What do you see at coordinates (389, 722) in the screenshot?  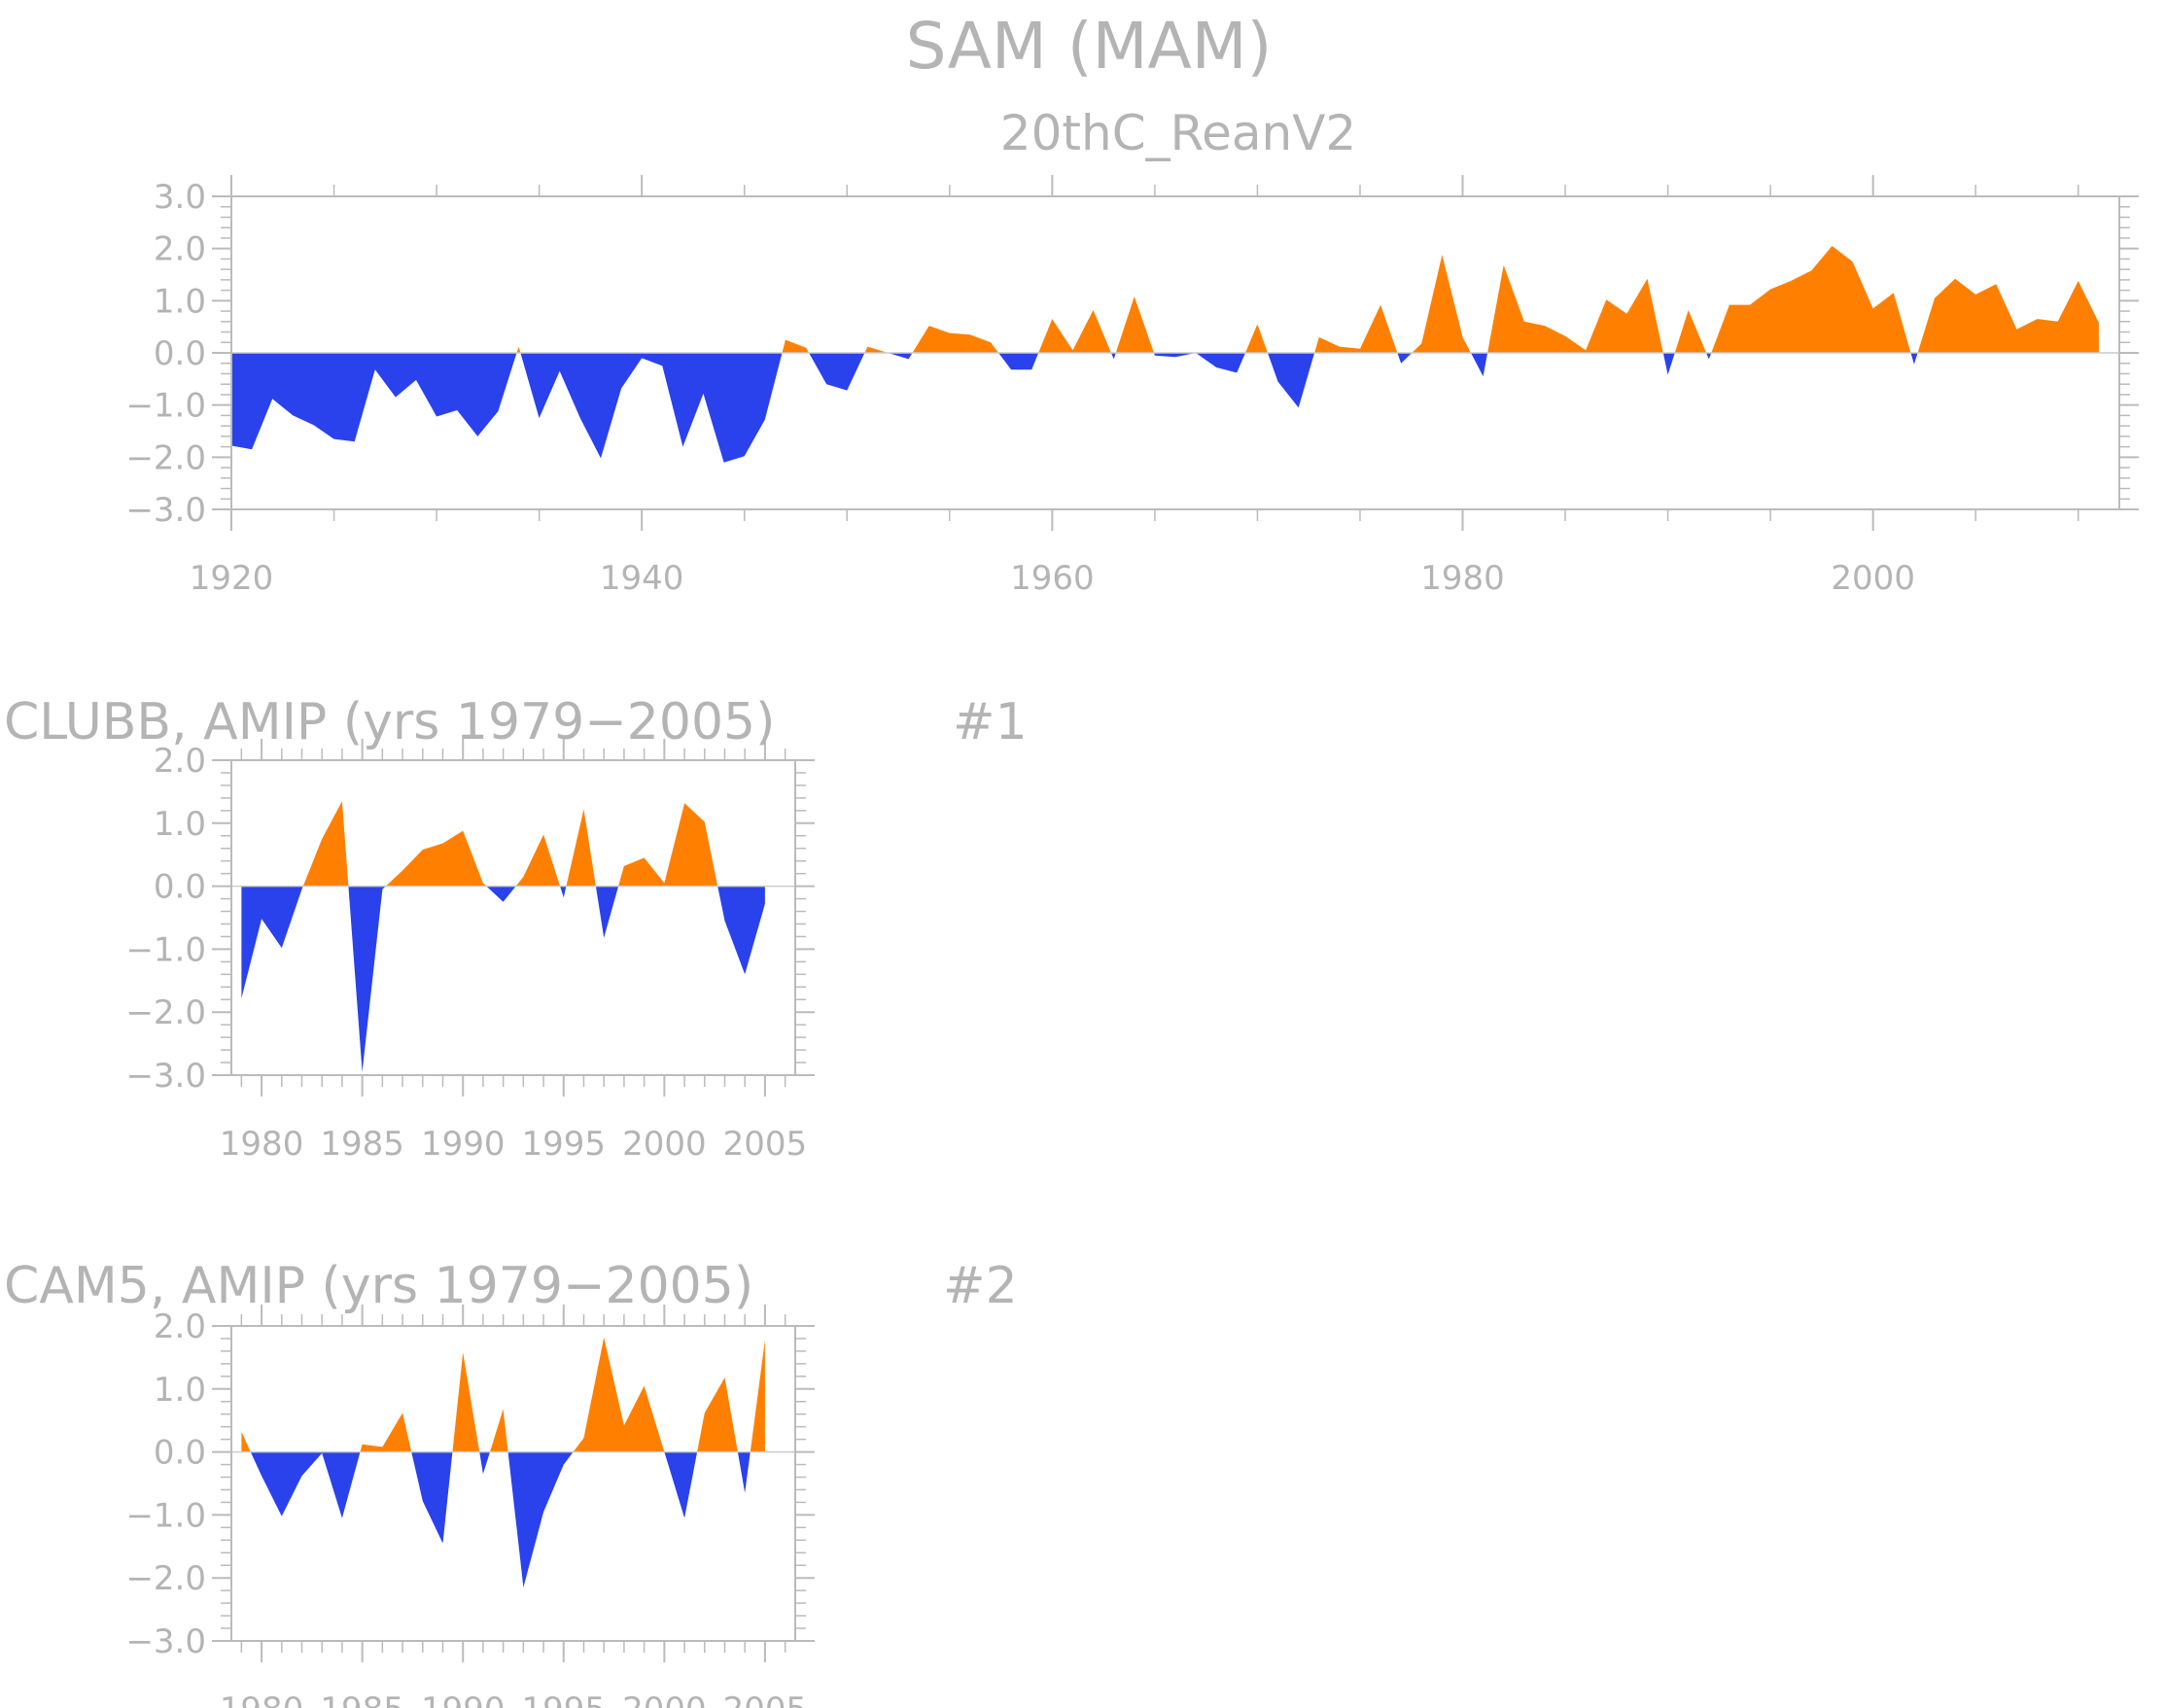 I see `panel-label: CLUBB, AMIP (yrs 1979−2005)` at bounding box center [389, 722].